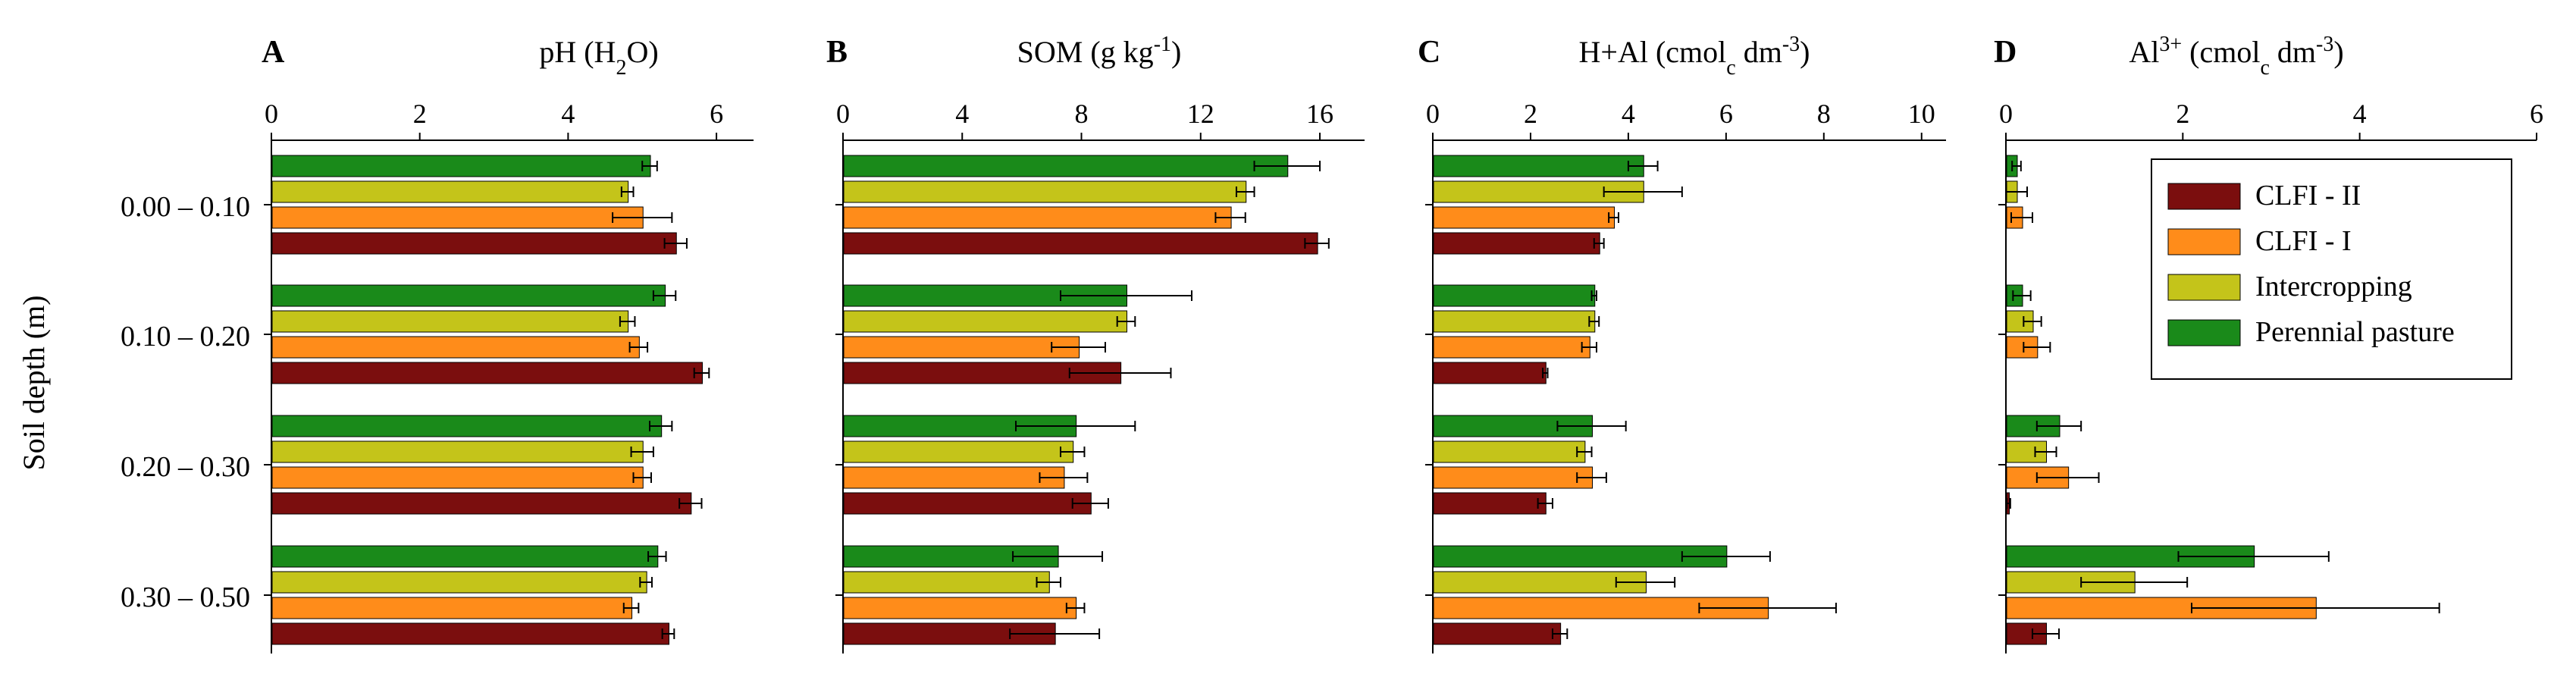  I want to click on panel-letter: C, so click(1429, 52).